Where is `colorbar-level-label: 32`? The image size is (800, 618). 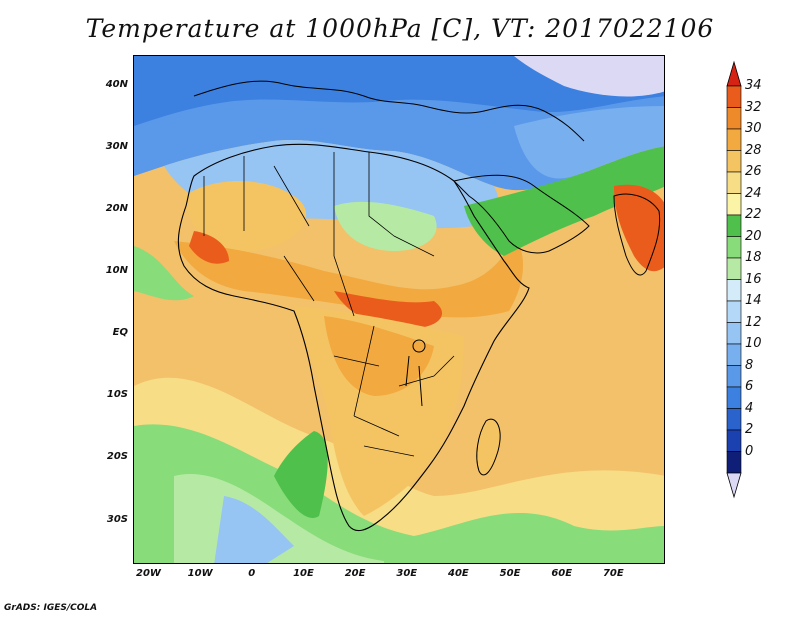 colorbar-level-label: 32 is located at coordinates (753, 107).